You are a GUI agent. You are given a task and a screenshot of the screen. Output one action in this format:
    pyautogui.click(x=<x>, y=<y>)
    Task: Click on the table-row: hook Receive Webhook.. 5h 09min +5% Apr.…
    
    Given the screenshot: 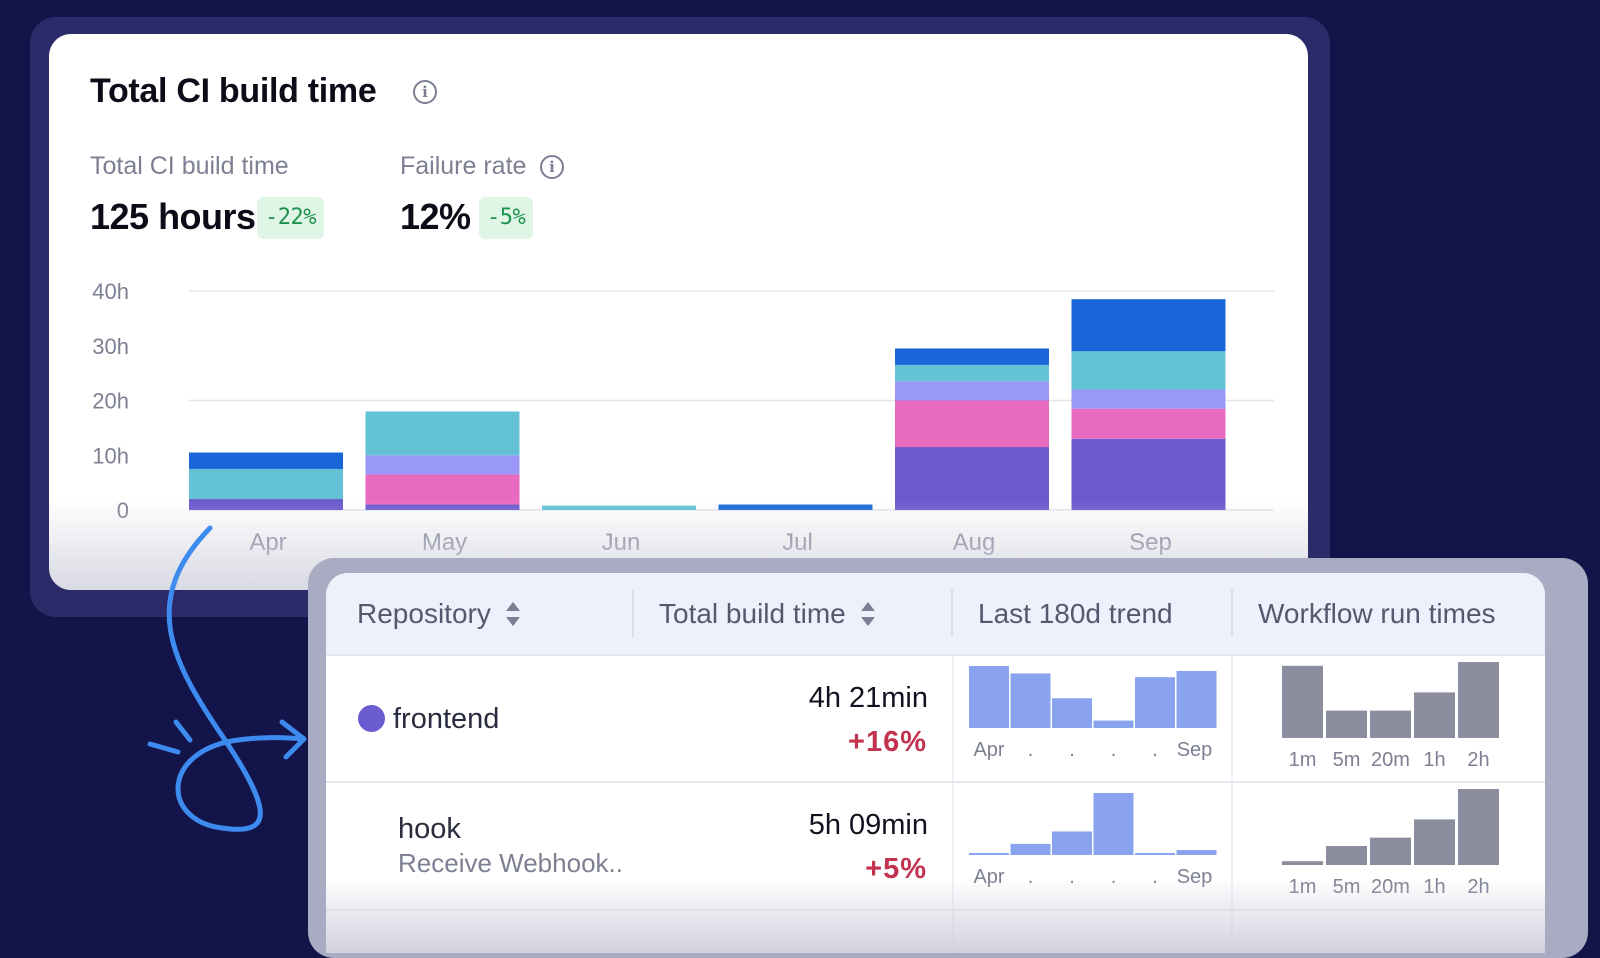 What is the action you would take?
    pyautogui.click(x=935, y=847)
    